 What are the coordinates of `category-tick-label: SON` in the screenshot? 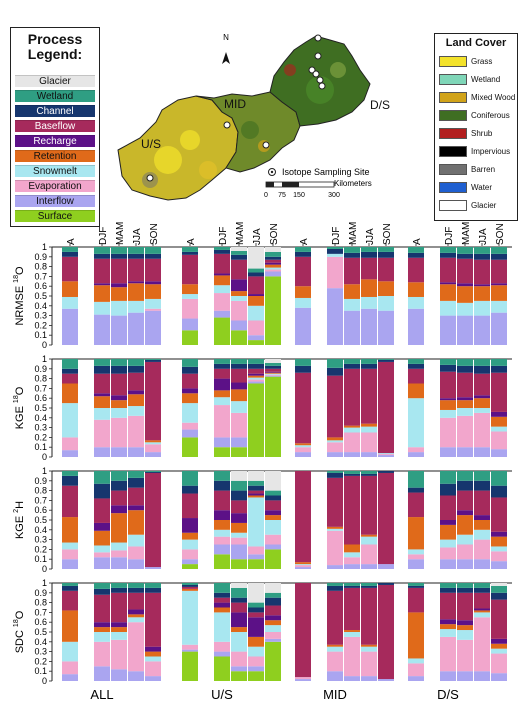 It's located at (387, 234).